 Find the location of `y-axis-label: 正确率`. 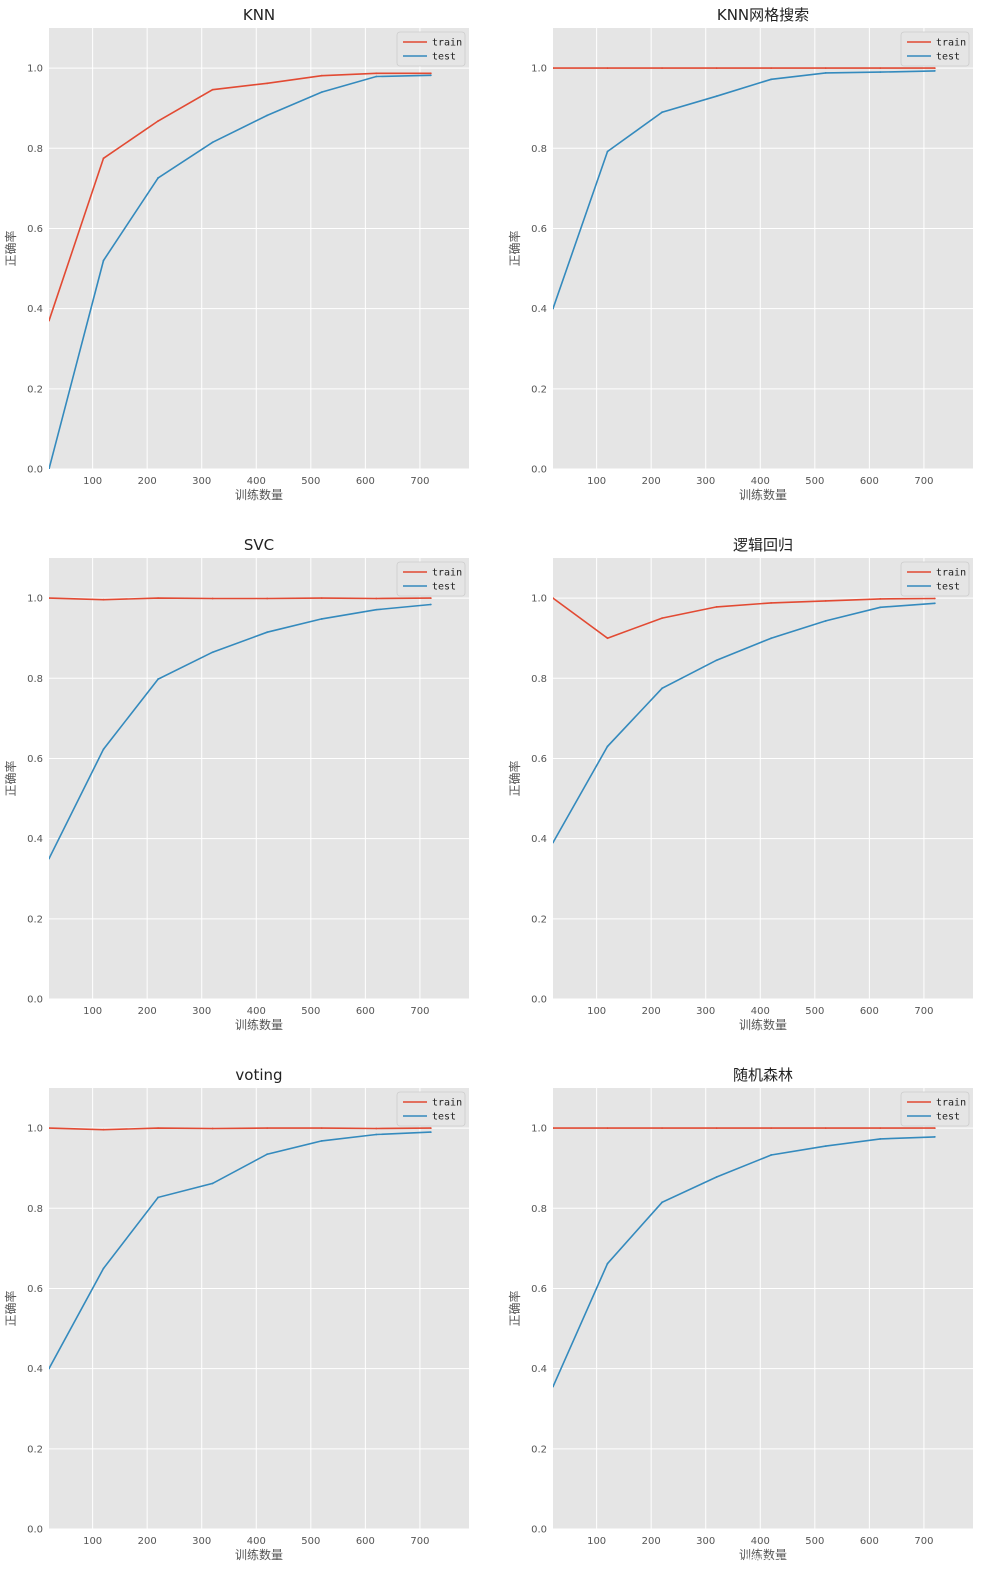

y-axis-label: 正确率 is located at coordinates (514, 778).